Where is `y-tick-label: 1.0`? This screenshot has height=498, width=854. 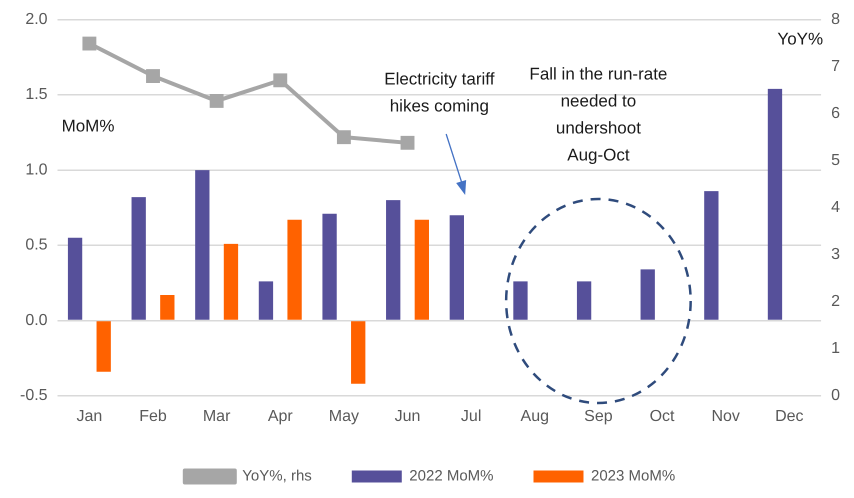 y-tick-label: 1.0 is located at coordinates (36, 169).